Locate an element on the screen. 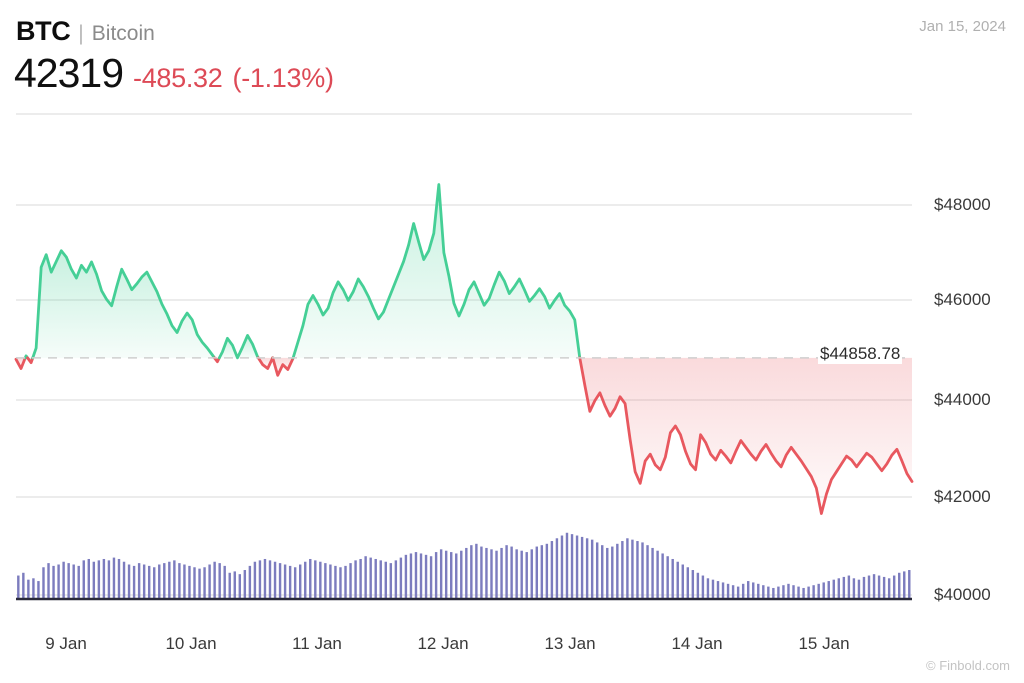 The image size is (1024, 683). x-tick-label-13-jan: 13 Jan is located at coordinates (570, 643).